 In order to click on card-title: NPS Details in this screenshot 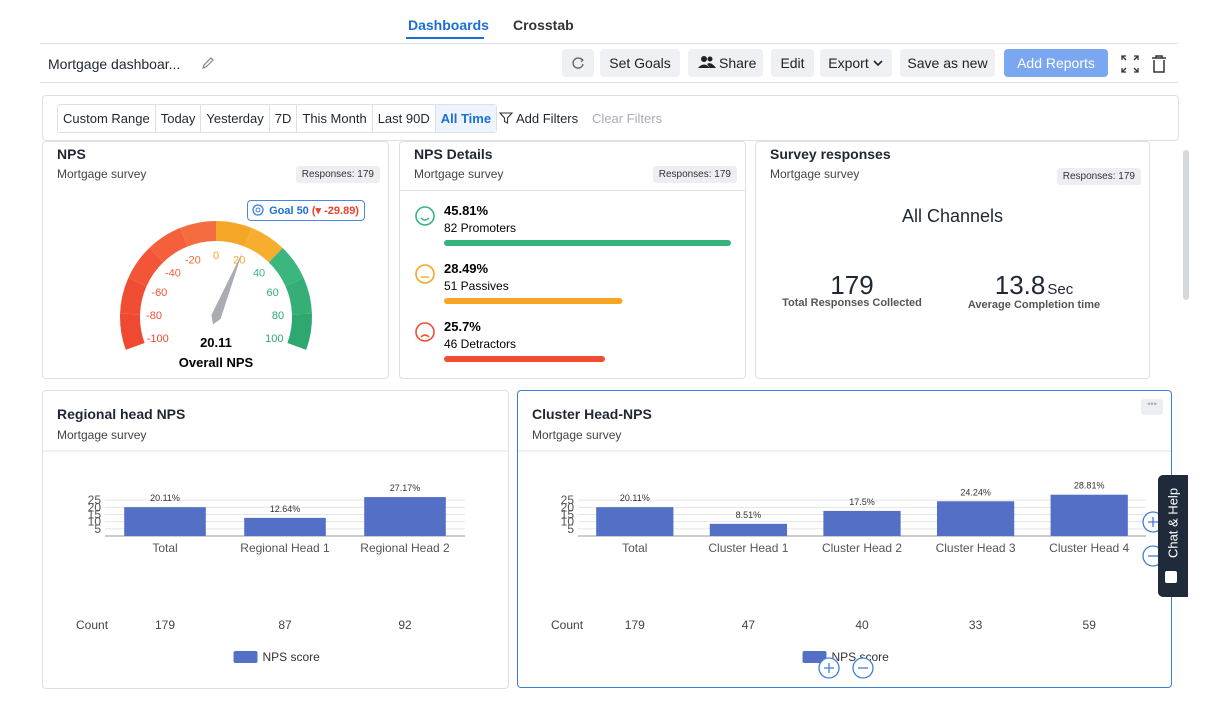, I will do `click(453, 154)`.